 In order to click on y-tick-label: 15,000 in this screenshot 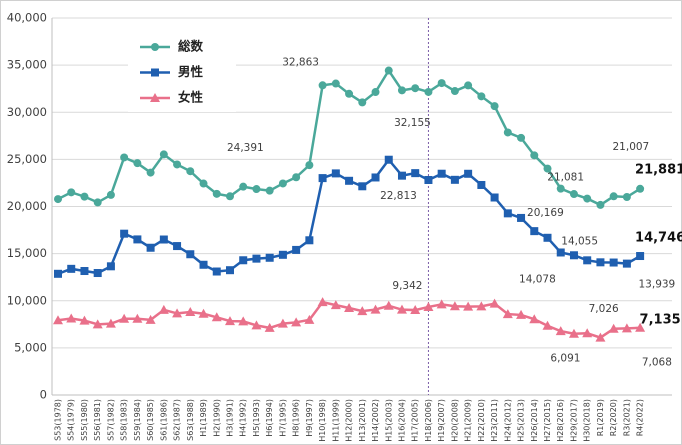, I will do `click(27, 253)`.